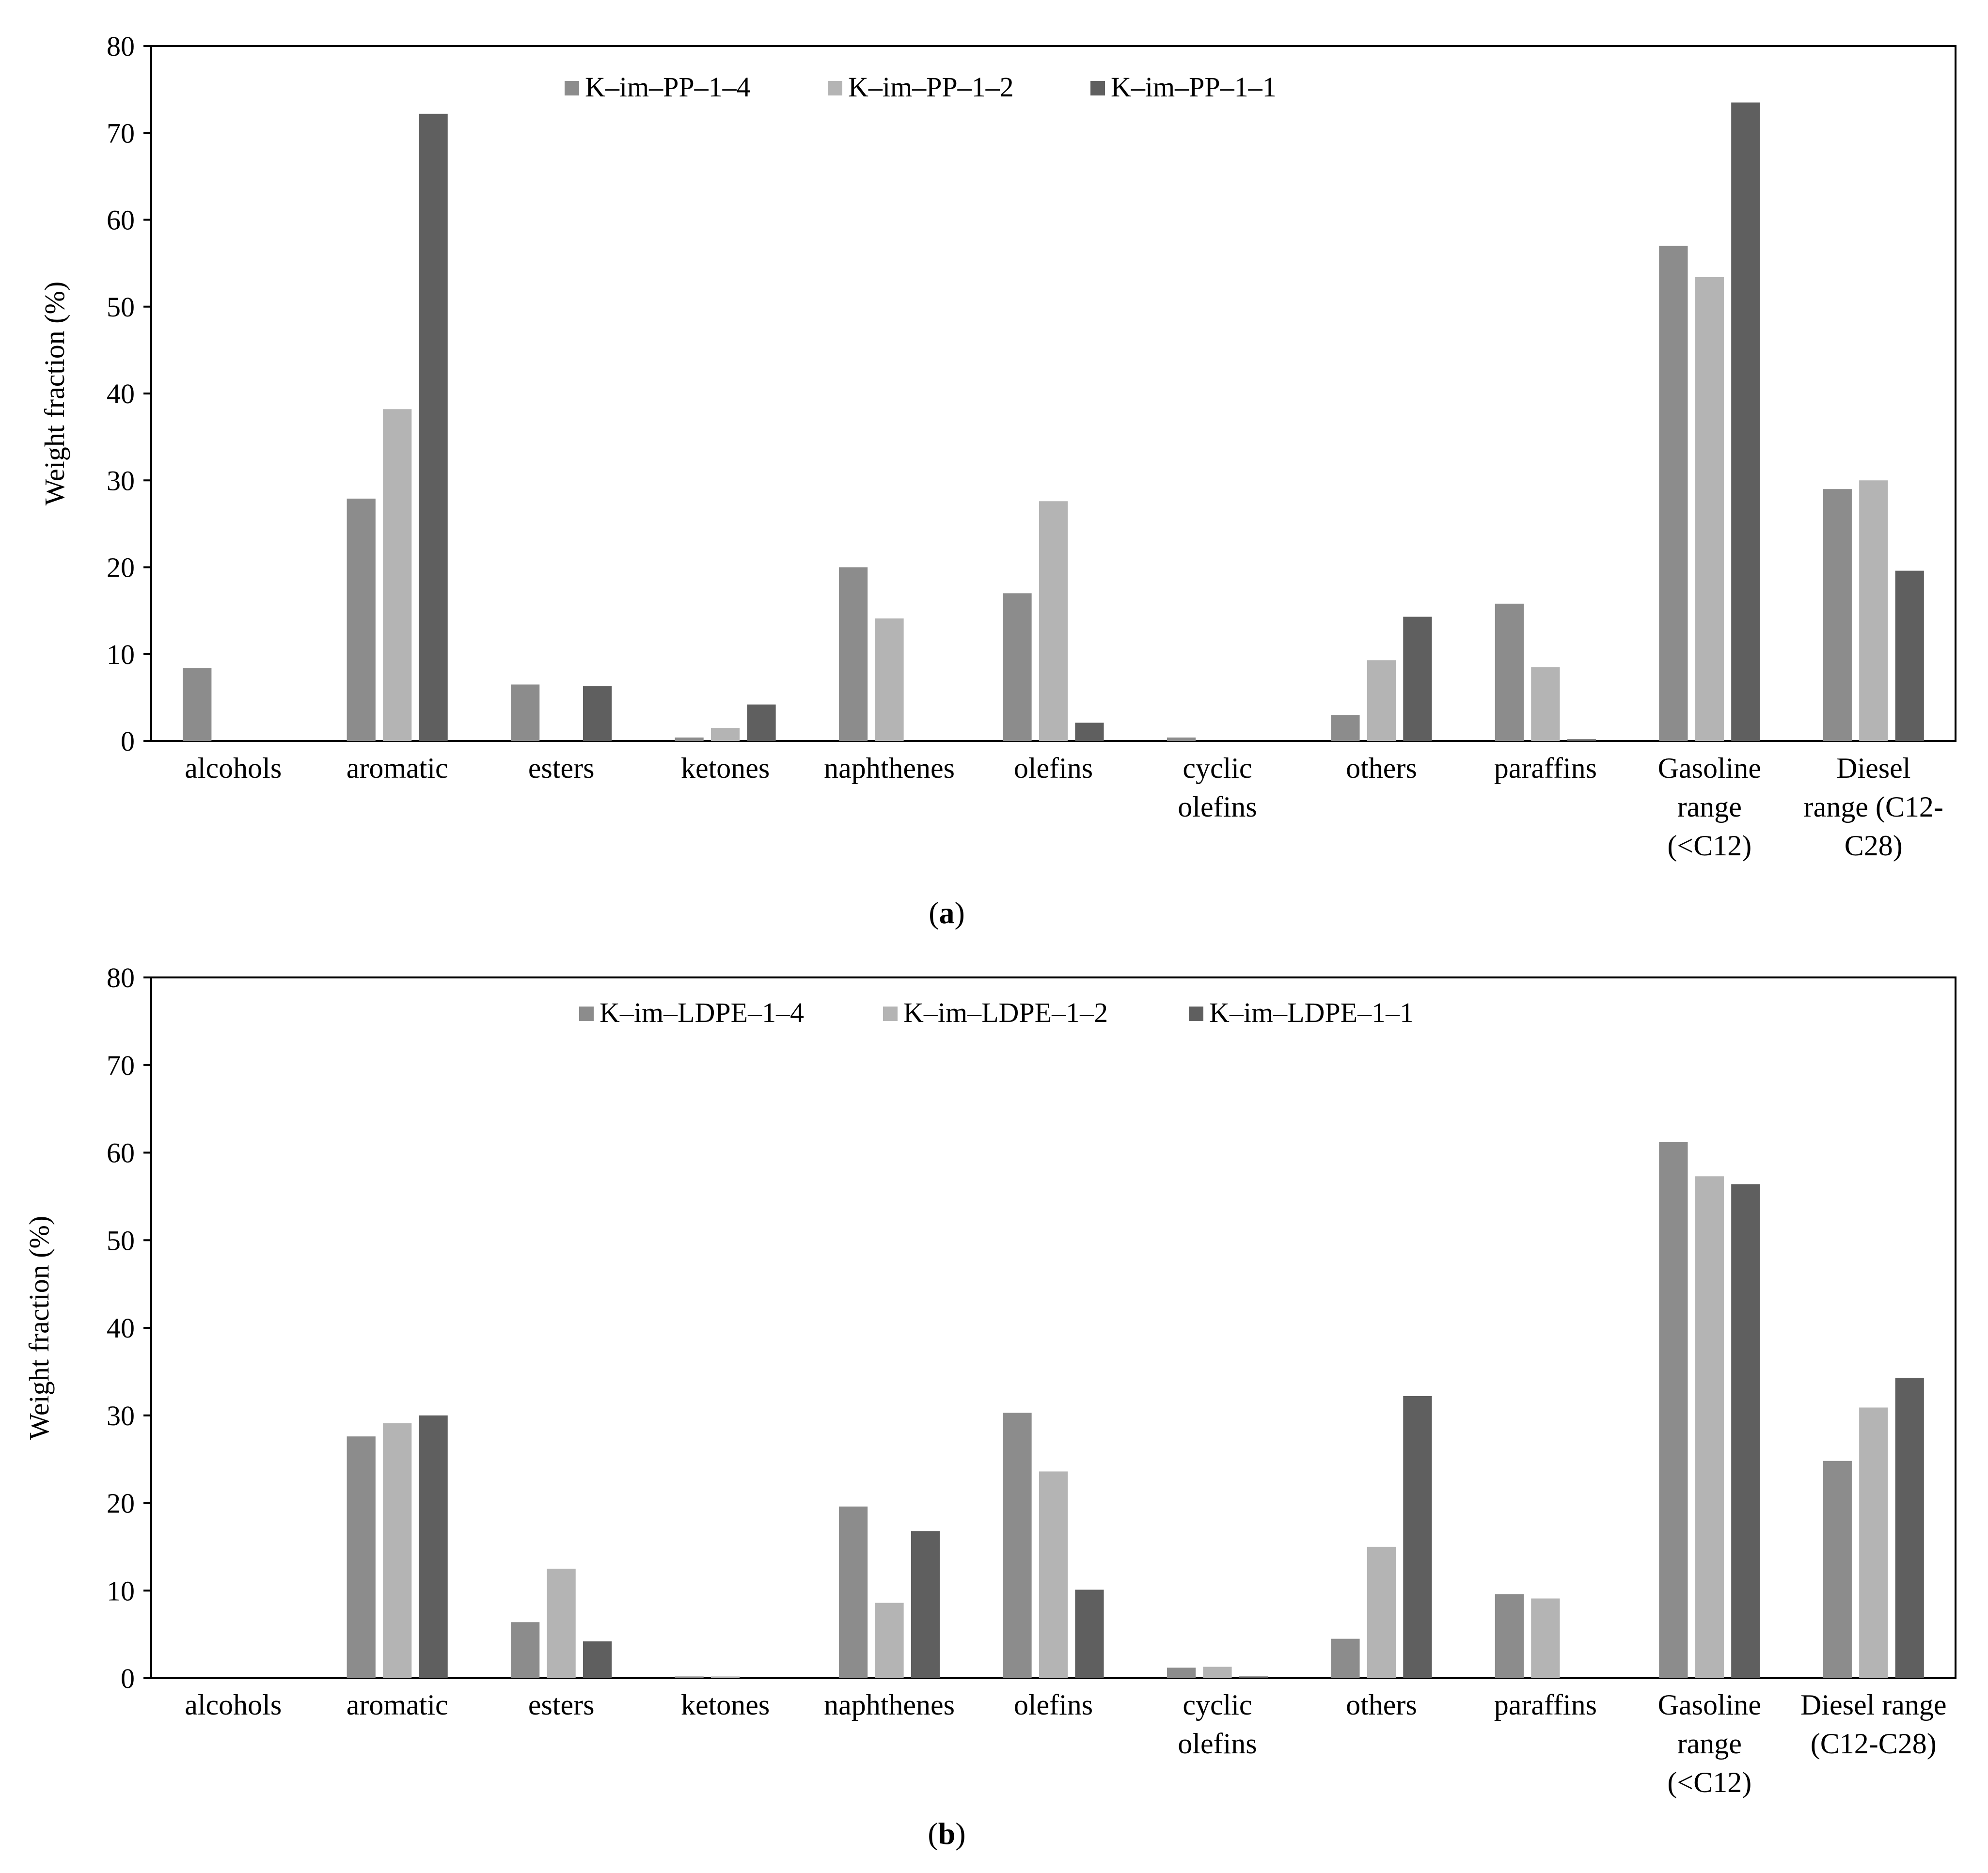 This screenshot has height=1873, width=1988. I want to click on legend-entry: K–im–LDPE–1–2, so click(1006, 1012).